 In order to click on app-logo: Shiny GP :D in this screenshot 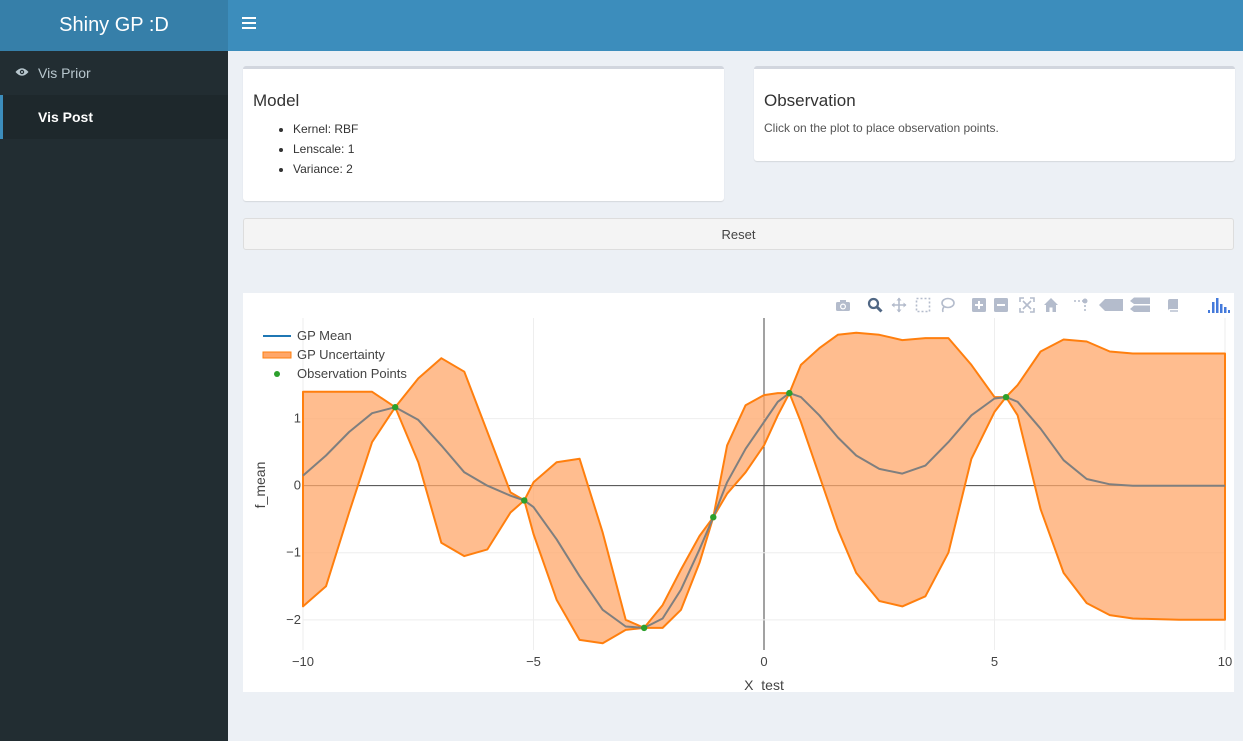, I will do `click(114, 25)`.